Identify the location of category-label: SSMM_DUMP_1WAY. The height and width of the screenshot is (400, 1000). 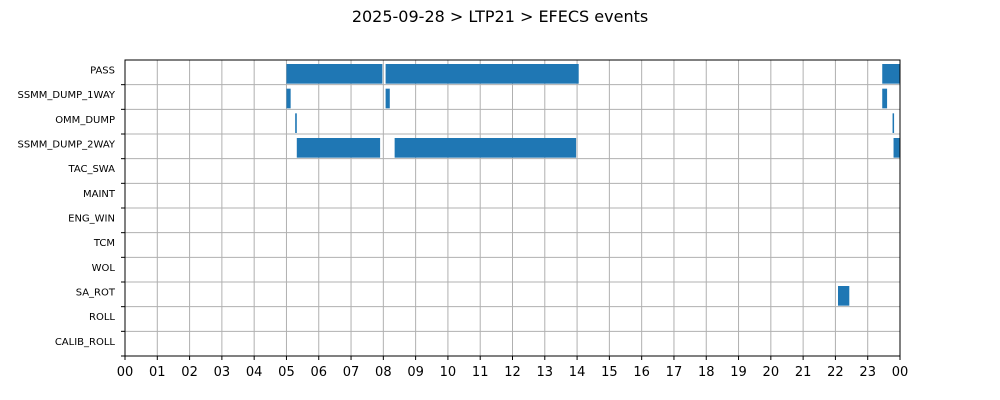
(66, 95).